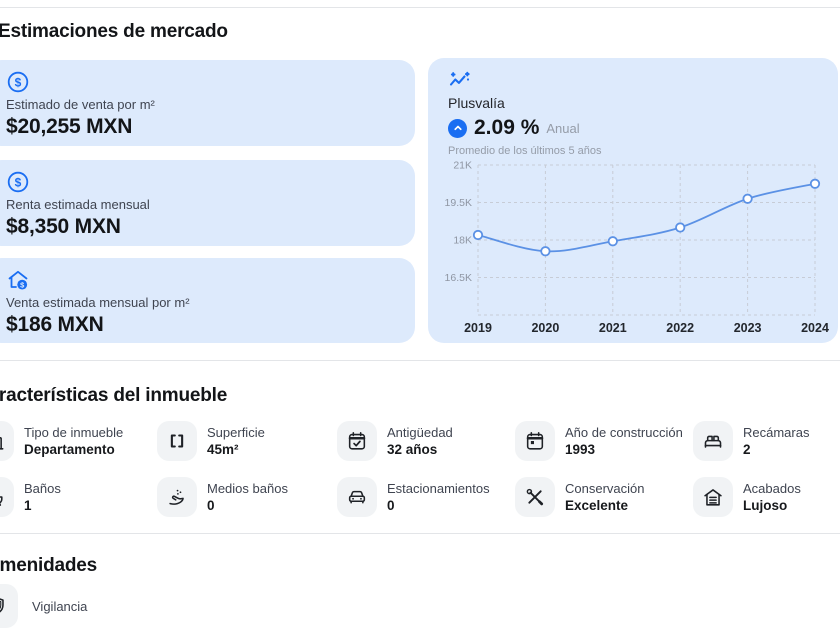  What do you see at coordinates (223, 449) in the screenshot?
I see `feature-value: 45m²` at bounding box center [223, 449].